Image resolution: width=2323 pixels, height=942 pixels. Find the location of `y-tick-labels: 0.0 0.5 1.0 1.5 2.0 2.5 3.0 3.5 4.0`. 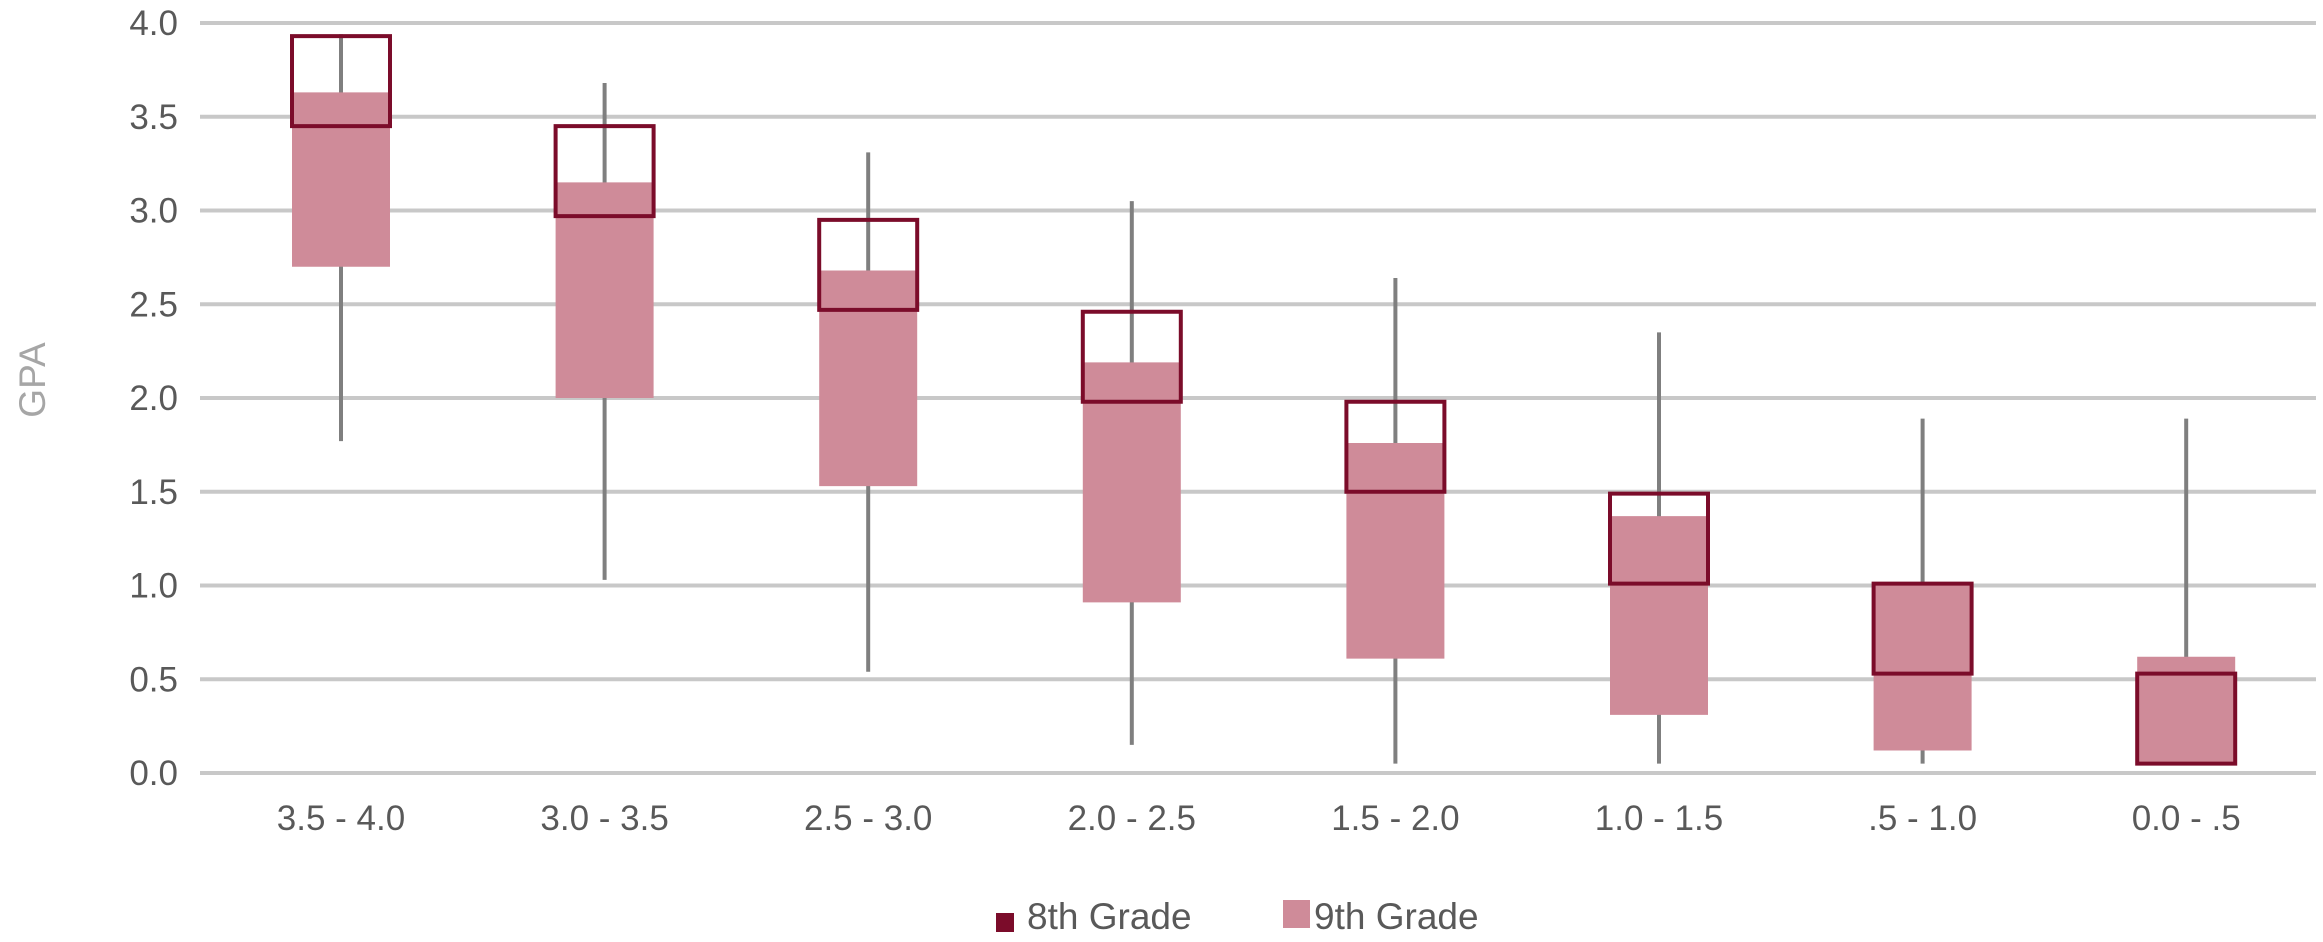

y-tick-labels: 0.0 0.5 1.0 1.5 2.0 2.5 3.0 3.5 4.0 is located at coordinates (153, 398).